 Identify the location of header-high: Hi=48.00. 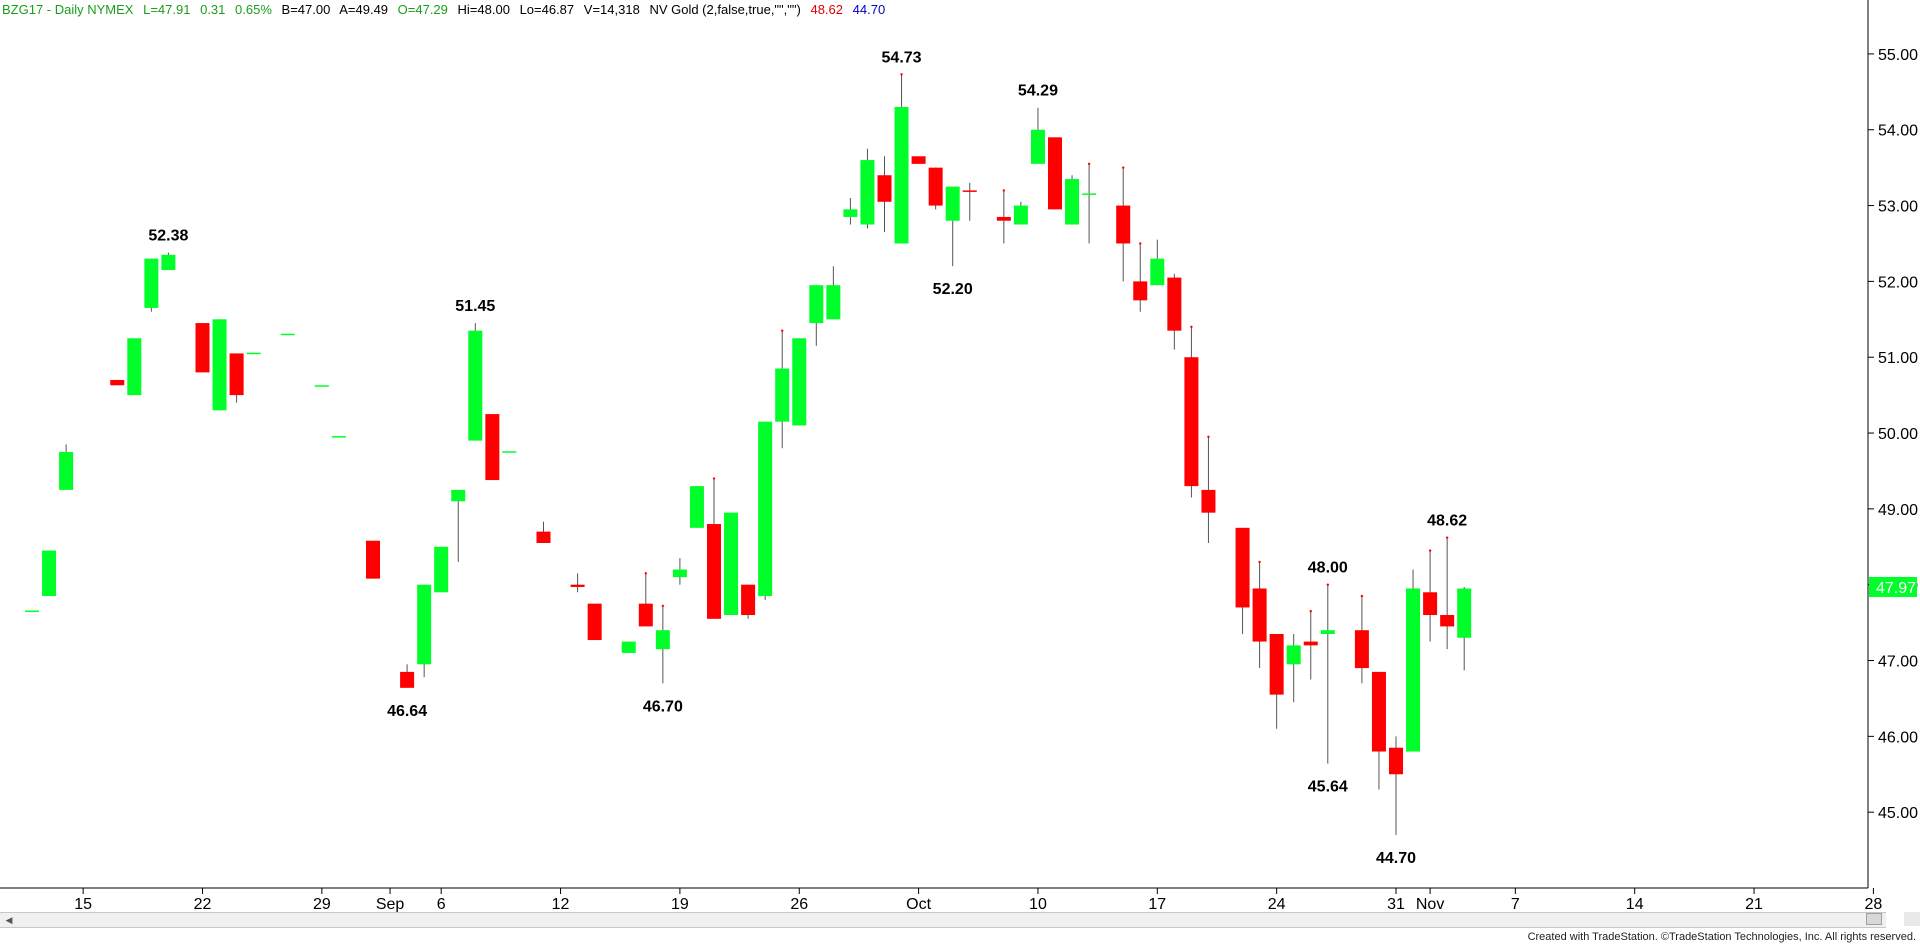
(483, 9).